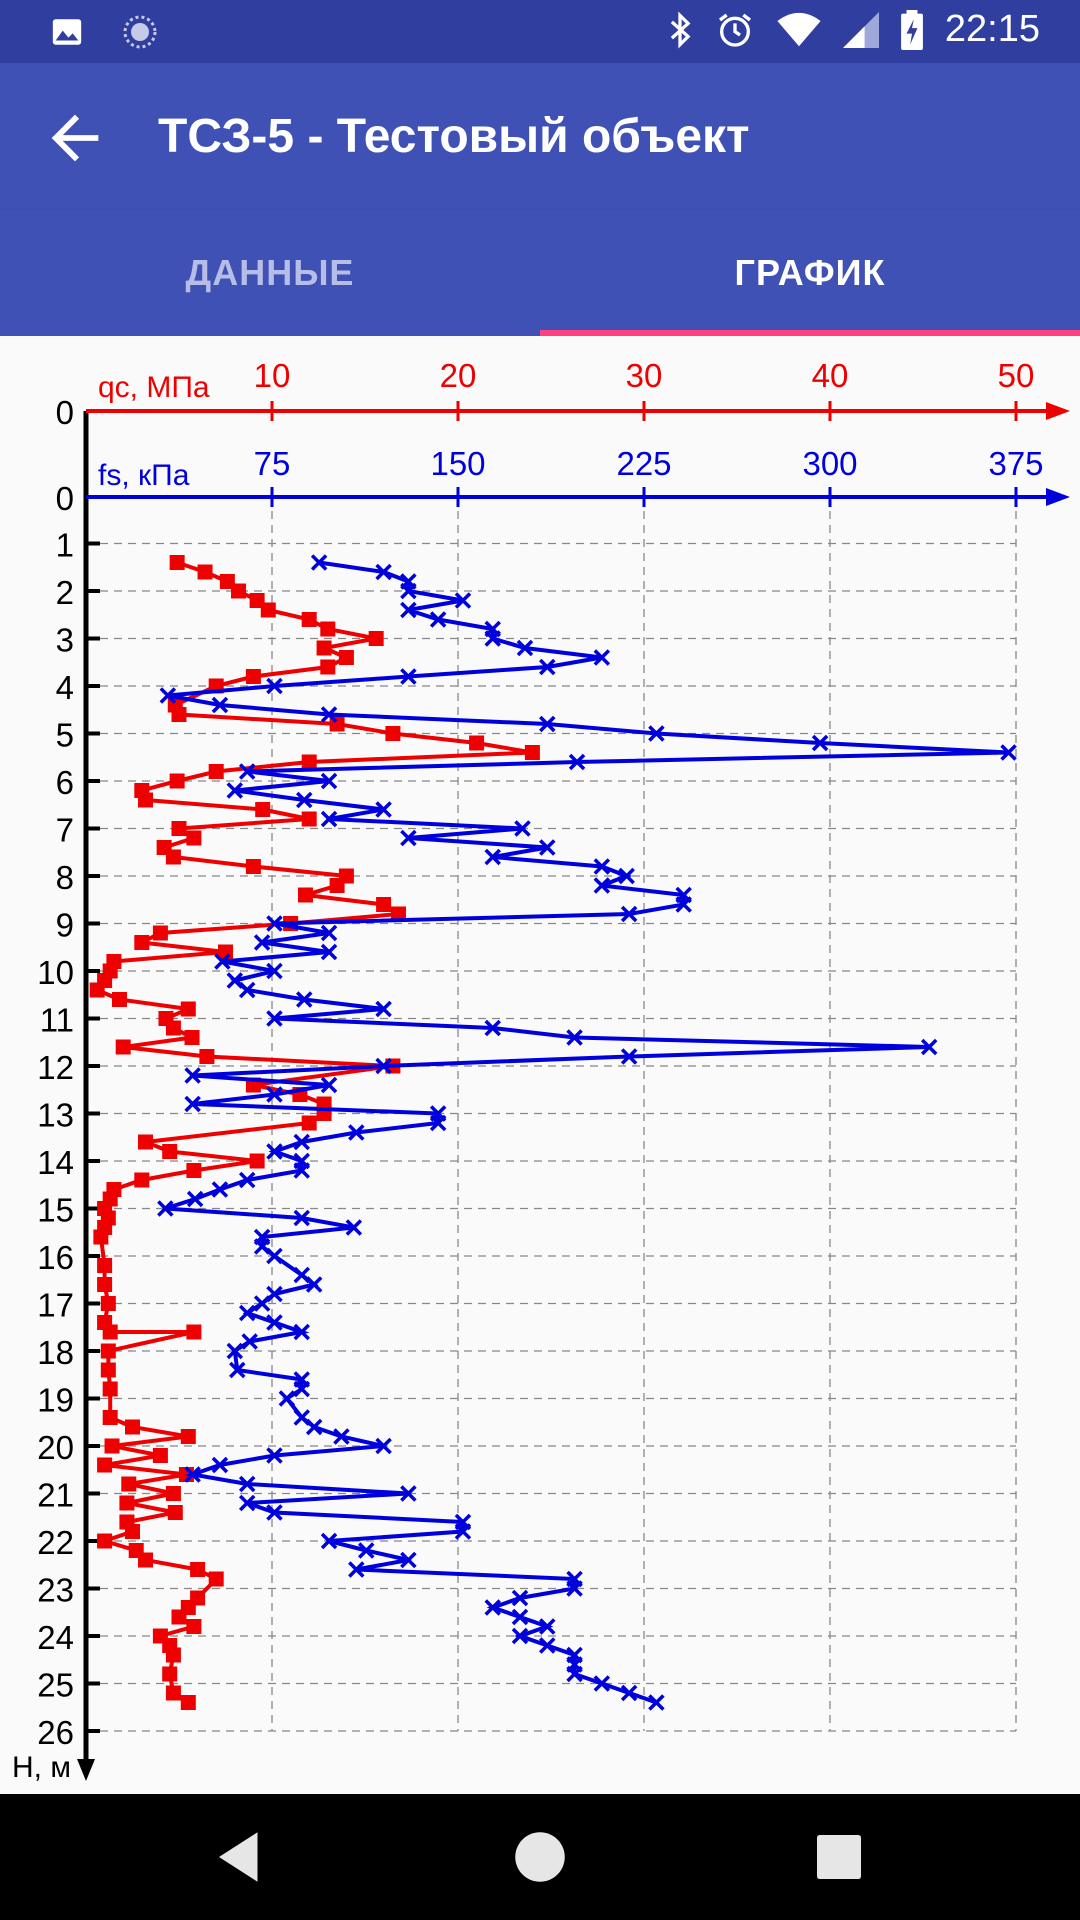 This screenshot has width=1080, height=1920. What do you see at coordinates (65, 592) in the screenshot?
I see `y-tick-label: 2` at bounding box center [65, 592].